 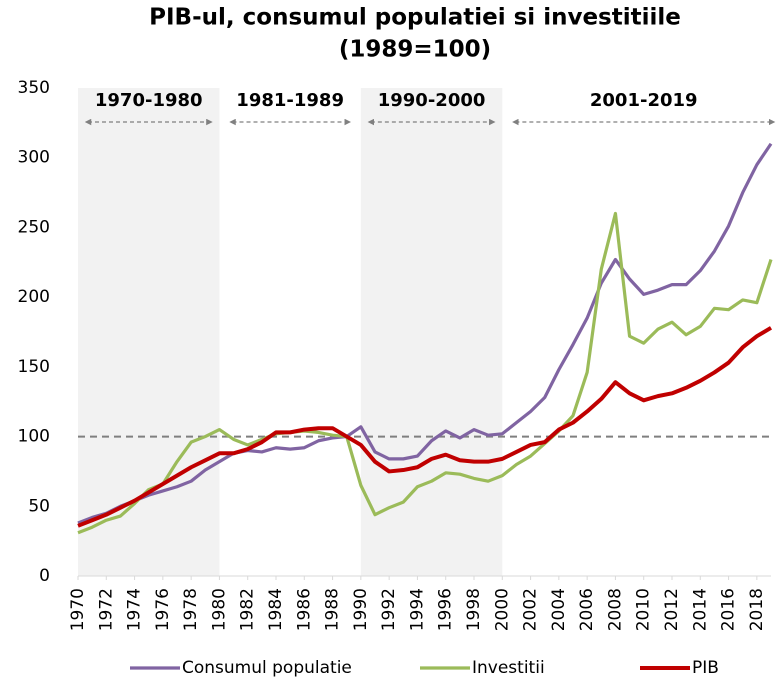 What do you see at coordinates (34, 367) in the screenshot?
I see `y-tick-label: 150` at bounding box center [34, 367].